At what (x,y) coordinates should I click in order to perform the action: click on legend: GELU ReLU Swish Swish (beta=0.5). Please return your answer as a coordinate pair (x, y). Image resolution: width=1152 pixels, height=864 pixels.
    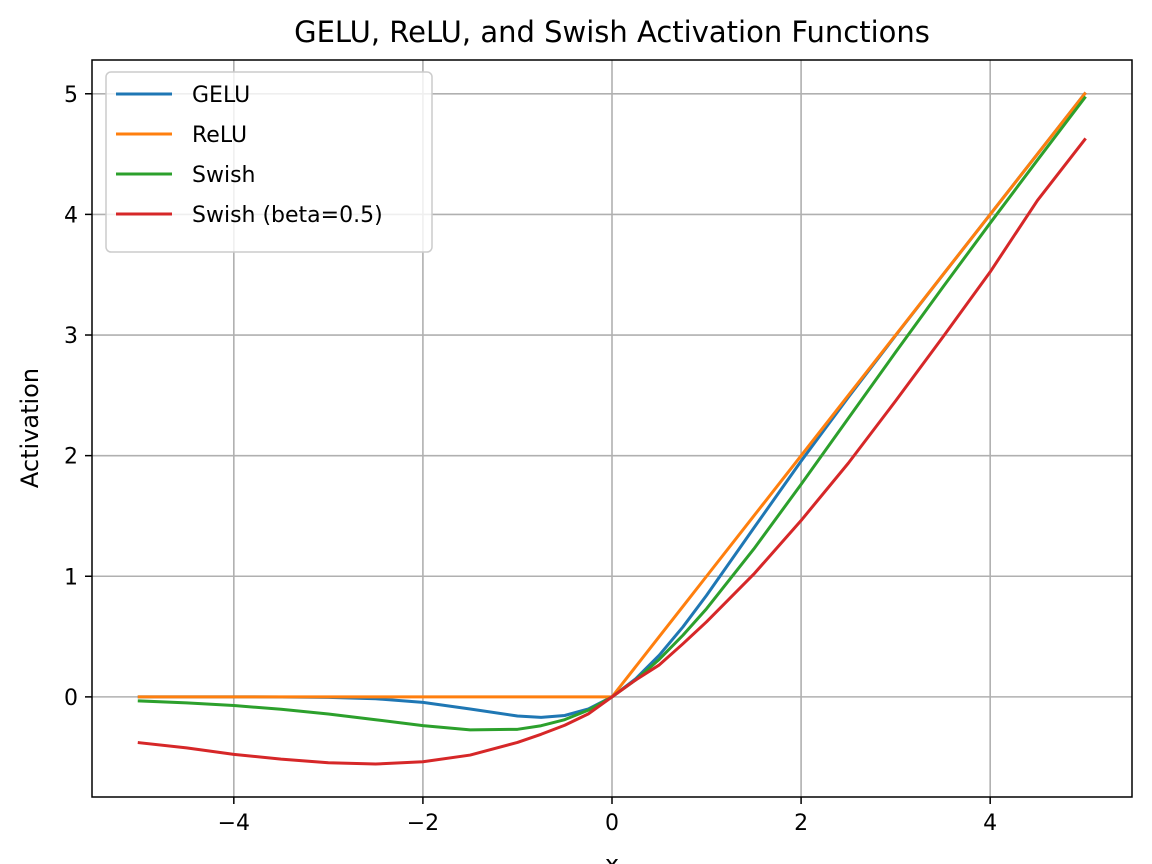
    Looking at the image, I should click on (269, 162).